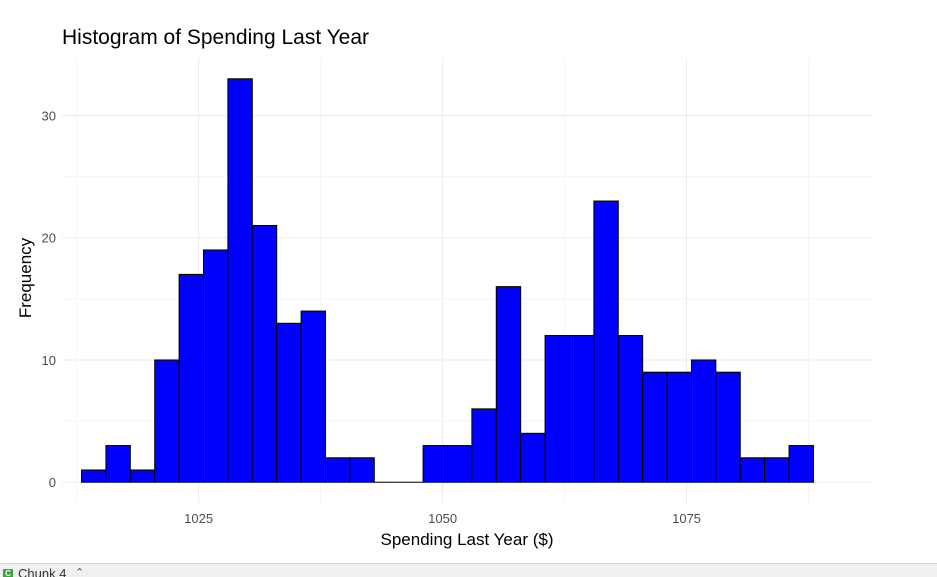 Image resolution: width=937 pixels, height=577 pixels. Describe the element at coordinates (215, 37) in the screenshot. I see `chart-title: Histogram of Spending Last Year` at that location.